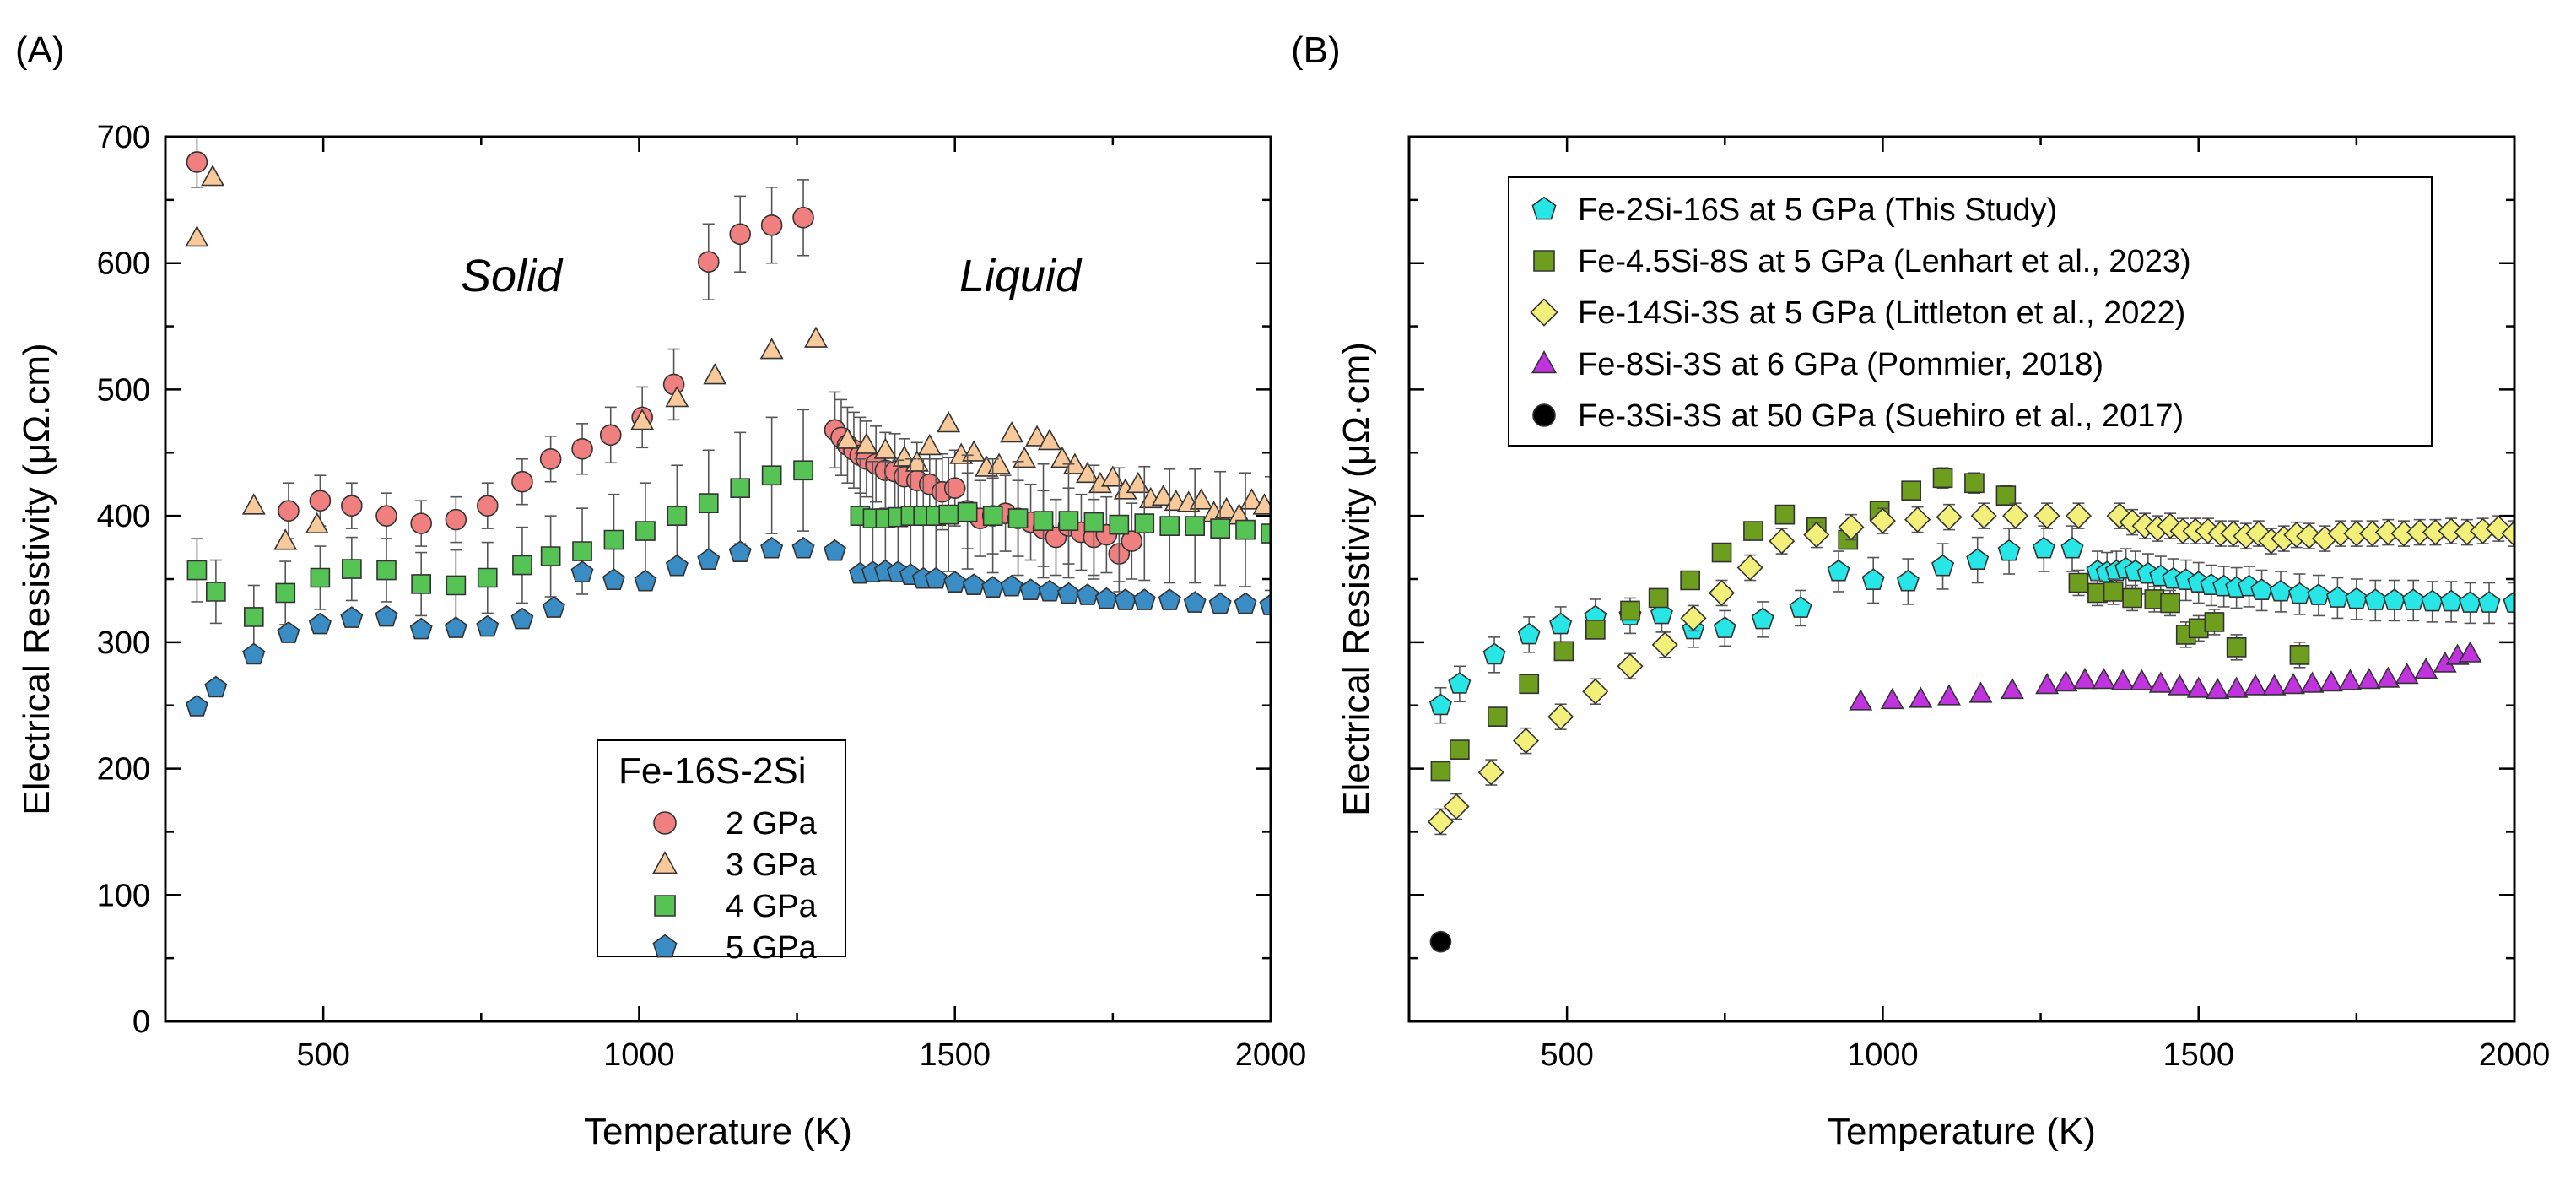  Describe the element at coordinates (718, 1131) in the screenshot. I see `panel-a-x-axis-label: Temperature (K)` at that location.